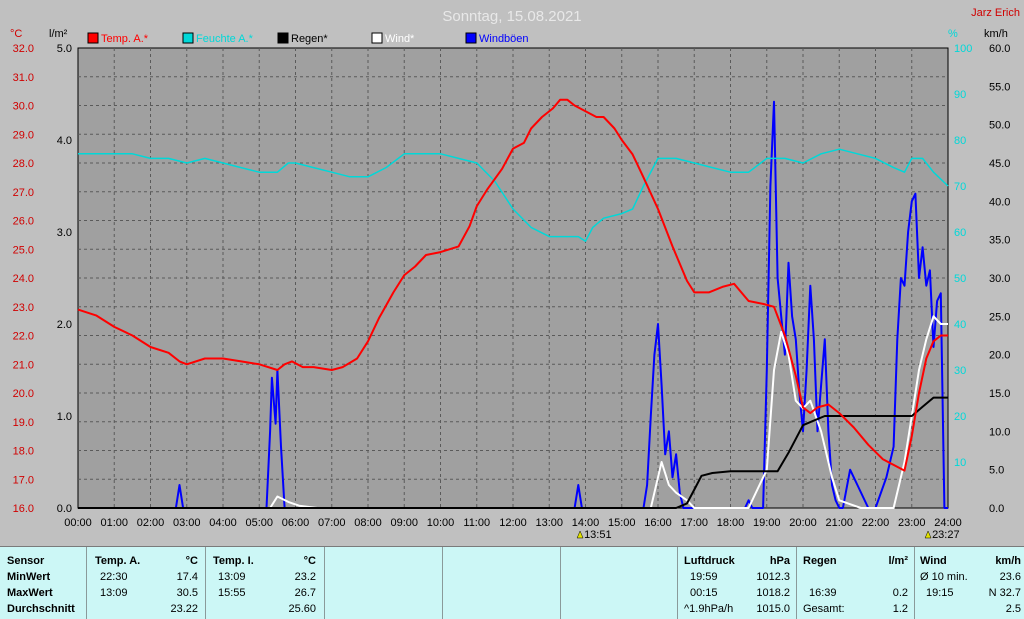 This screenshot has height=619, width=1024. What do you see at coordinates (995, 13) in the screenshot?
I see `author-label: Jarz Erich` at bounding box center [995, 13].